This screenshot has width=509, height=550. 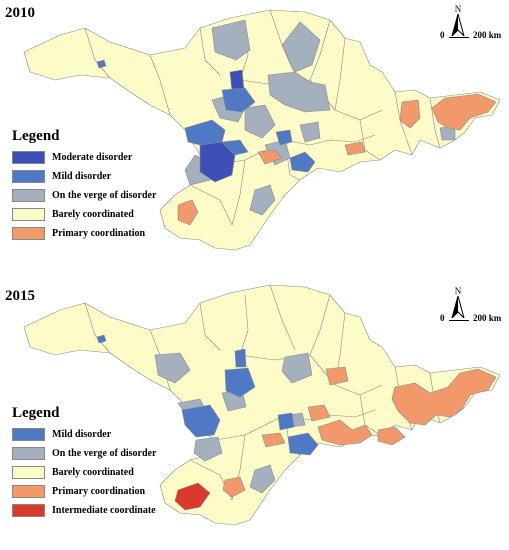 What do you see at coordinates (20, 13) in the screenshot?
I see `year-label: 2010` at bounding box center [20, 13].